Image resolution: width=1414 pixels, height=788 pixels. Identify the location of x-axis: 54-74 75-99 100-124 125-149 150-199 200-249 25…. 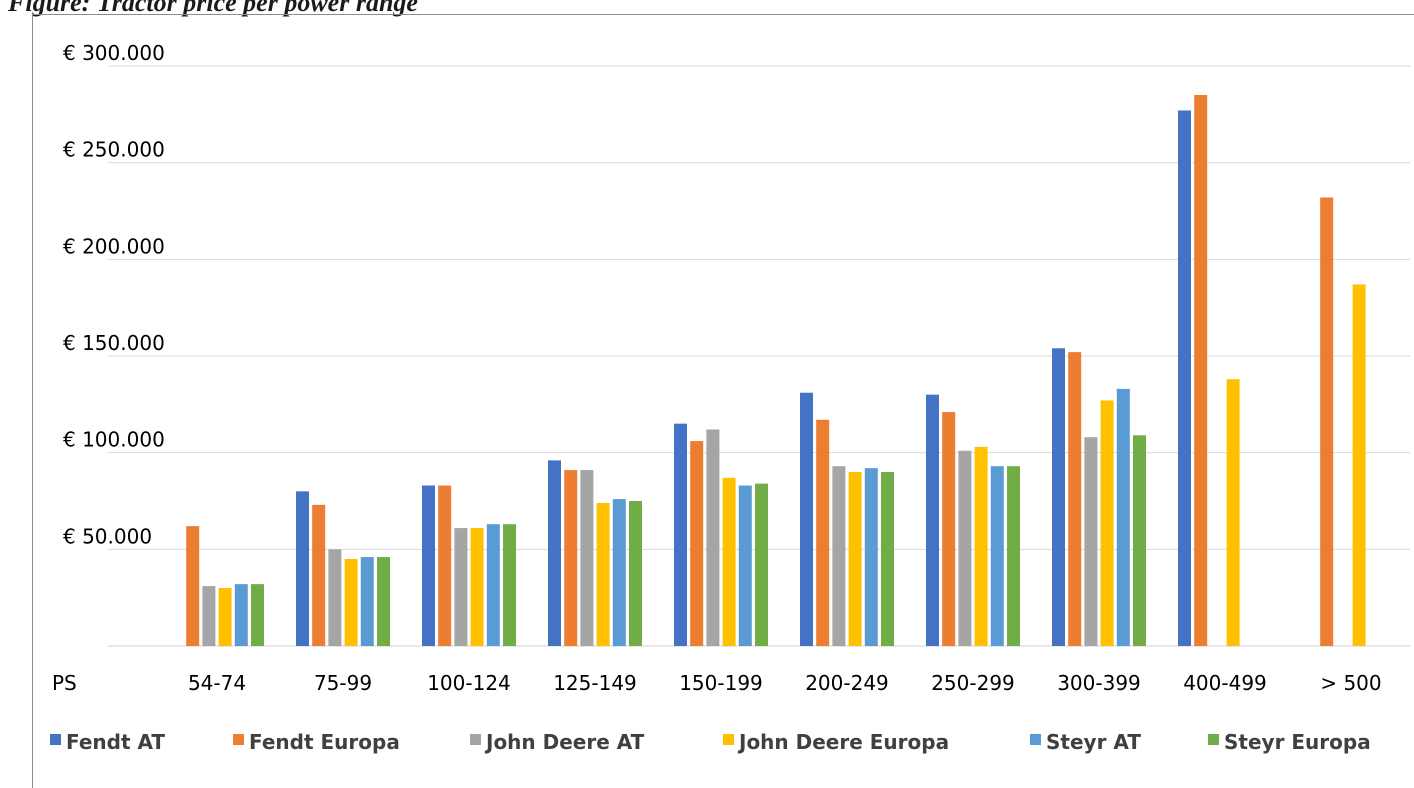
(717, 683).